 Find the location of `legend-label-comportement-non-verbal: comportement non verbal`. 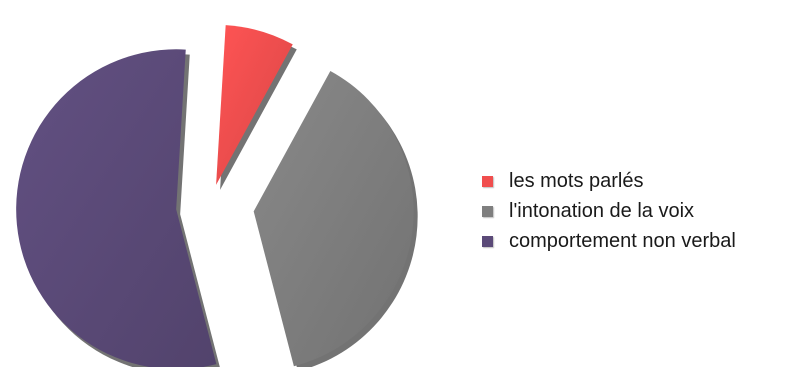

legend-label-comportement-non-verbal: comportement non verbal is located at coordinates (622, 240).